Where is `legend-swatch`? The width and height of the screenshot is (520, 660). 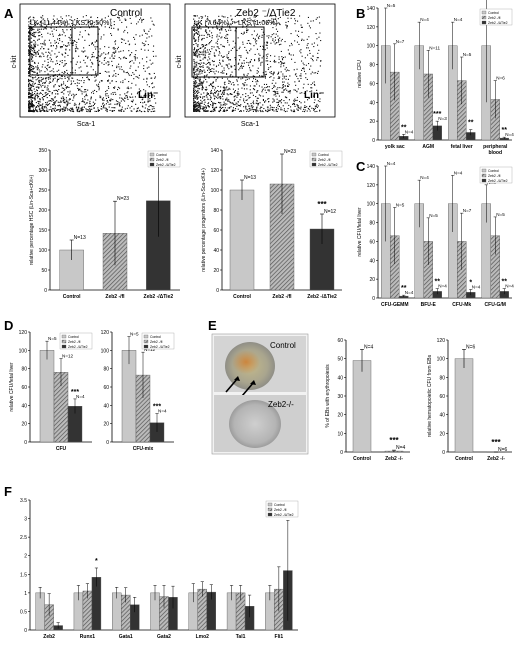 legend-swatch is located at coordinates (484, 22).